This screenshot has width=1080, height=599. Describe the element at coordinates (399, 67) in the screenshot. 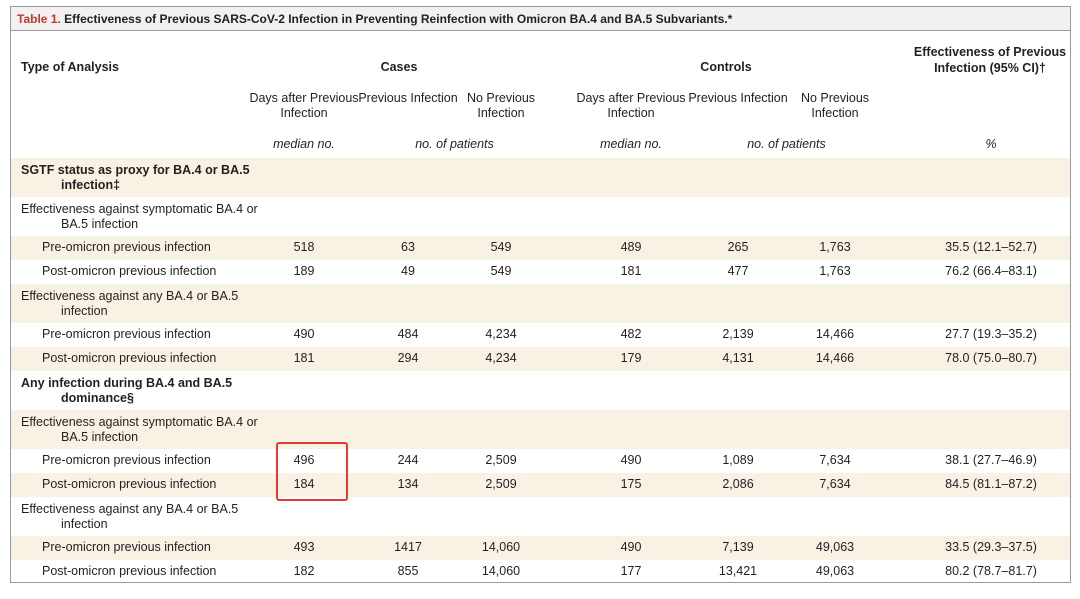

I see `header-cases: Cases` at that location.